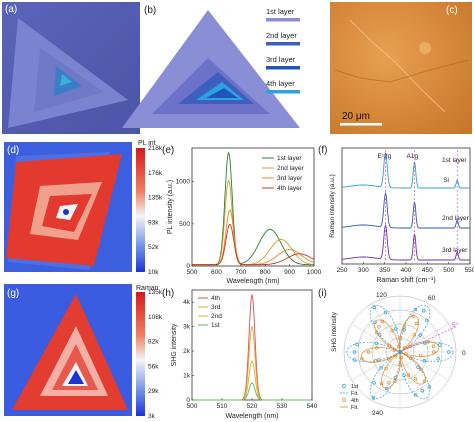 The image size is (474, 422). I want to click on afm-edge, so click(397, 66).